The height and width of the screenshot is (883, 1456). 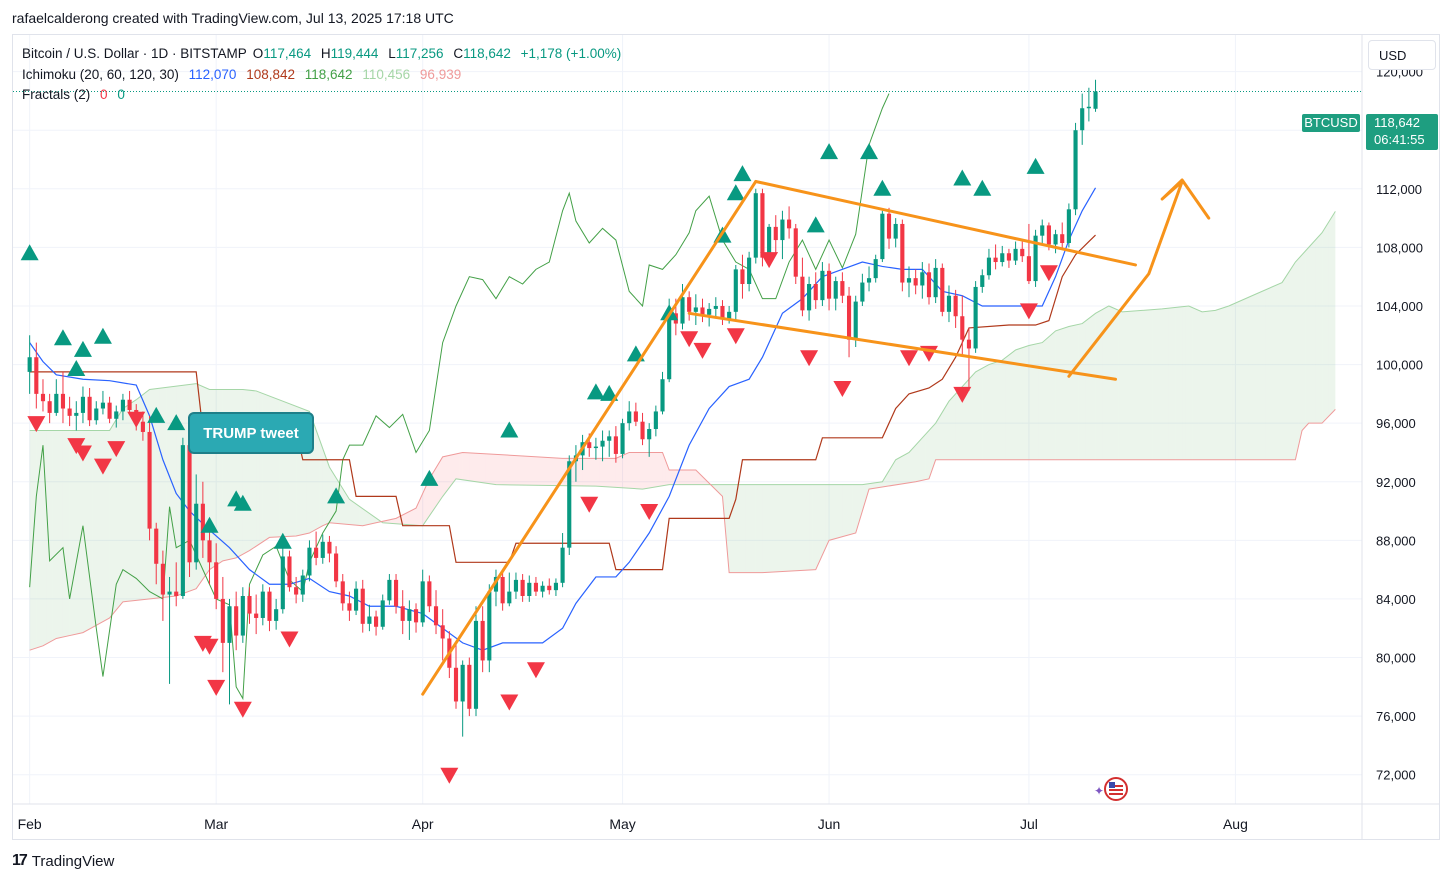 What do you see at coordinates (216, 824) in the screenshot?
I see `x-tick-label: Mar` at bounding box center [216, 824].